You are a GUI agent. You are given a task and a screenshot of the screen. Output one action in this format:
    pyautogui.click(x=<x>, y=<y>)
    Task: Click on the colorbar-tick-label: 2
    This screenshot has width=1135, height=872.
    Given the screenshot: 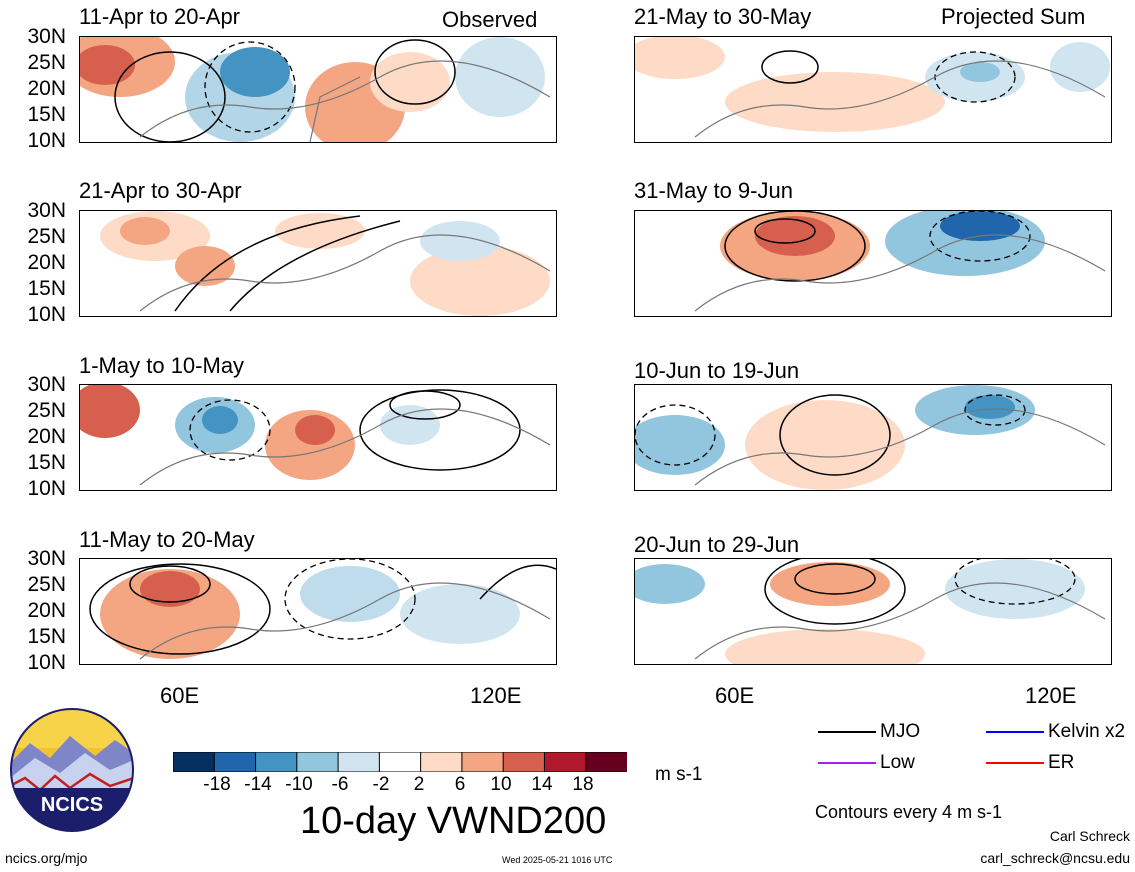 What is the action you would take?
    pyautogui.click(x=419, y=784)
    